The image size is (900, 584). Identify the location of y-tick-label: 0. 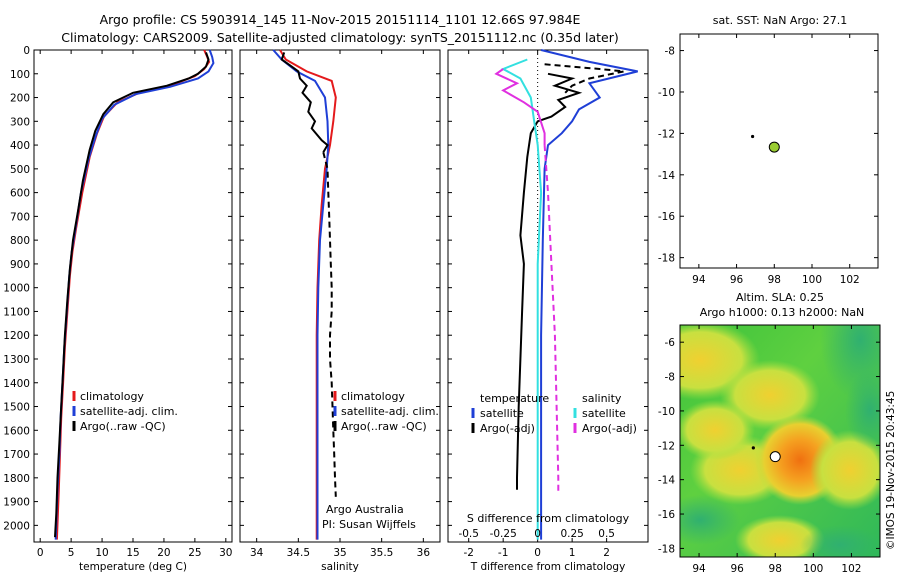
(26, 51).